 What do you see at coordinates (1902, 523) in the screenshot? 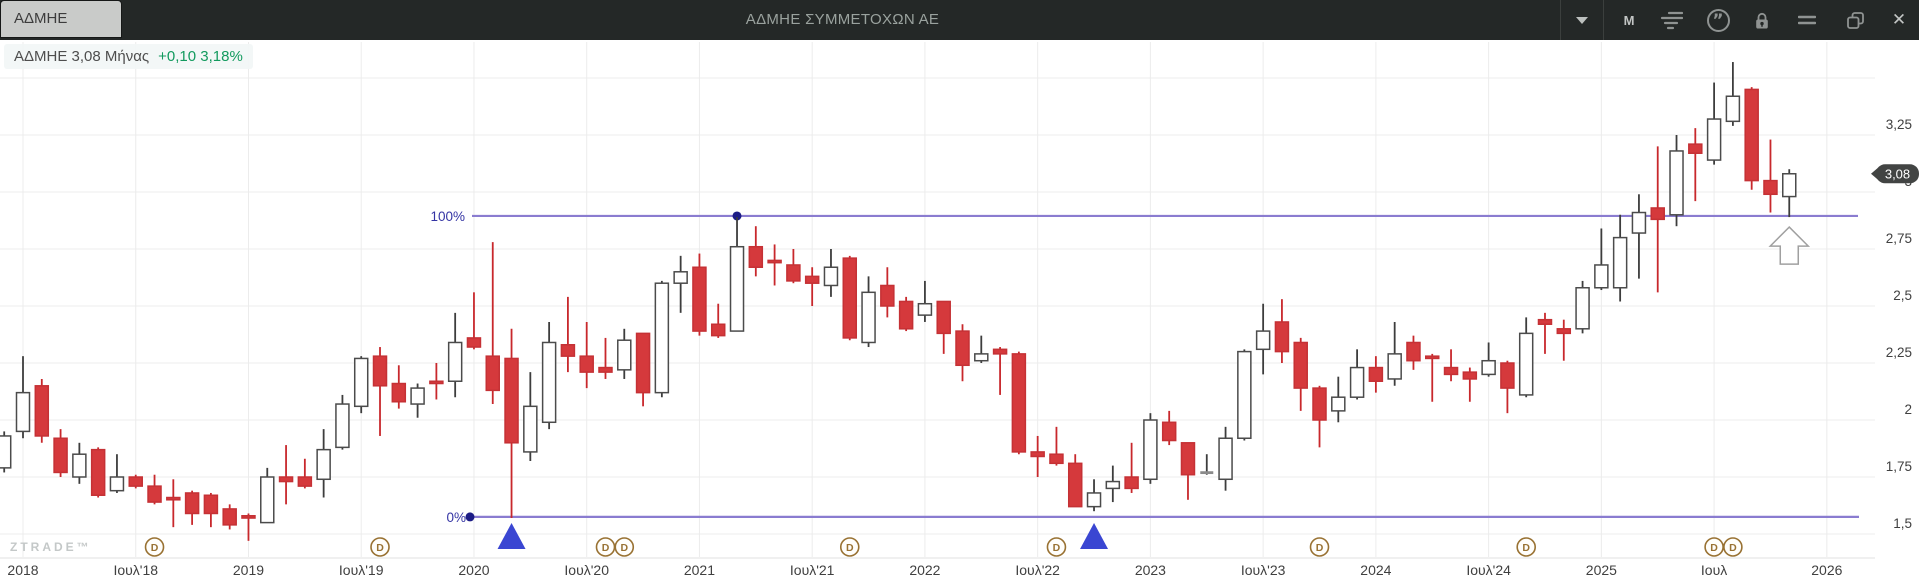
I see `y-axis-label: 1,5` at bounding box center [1902, 523].